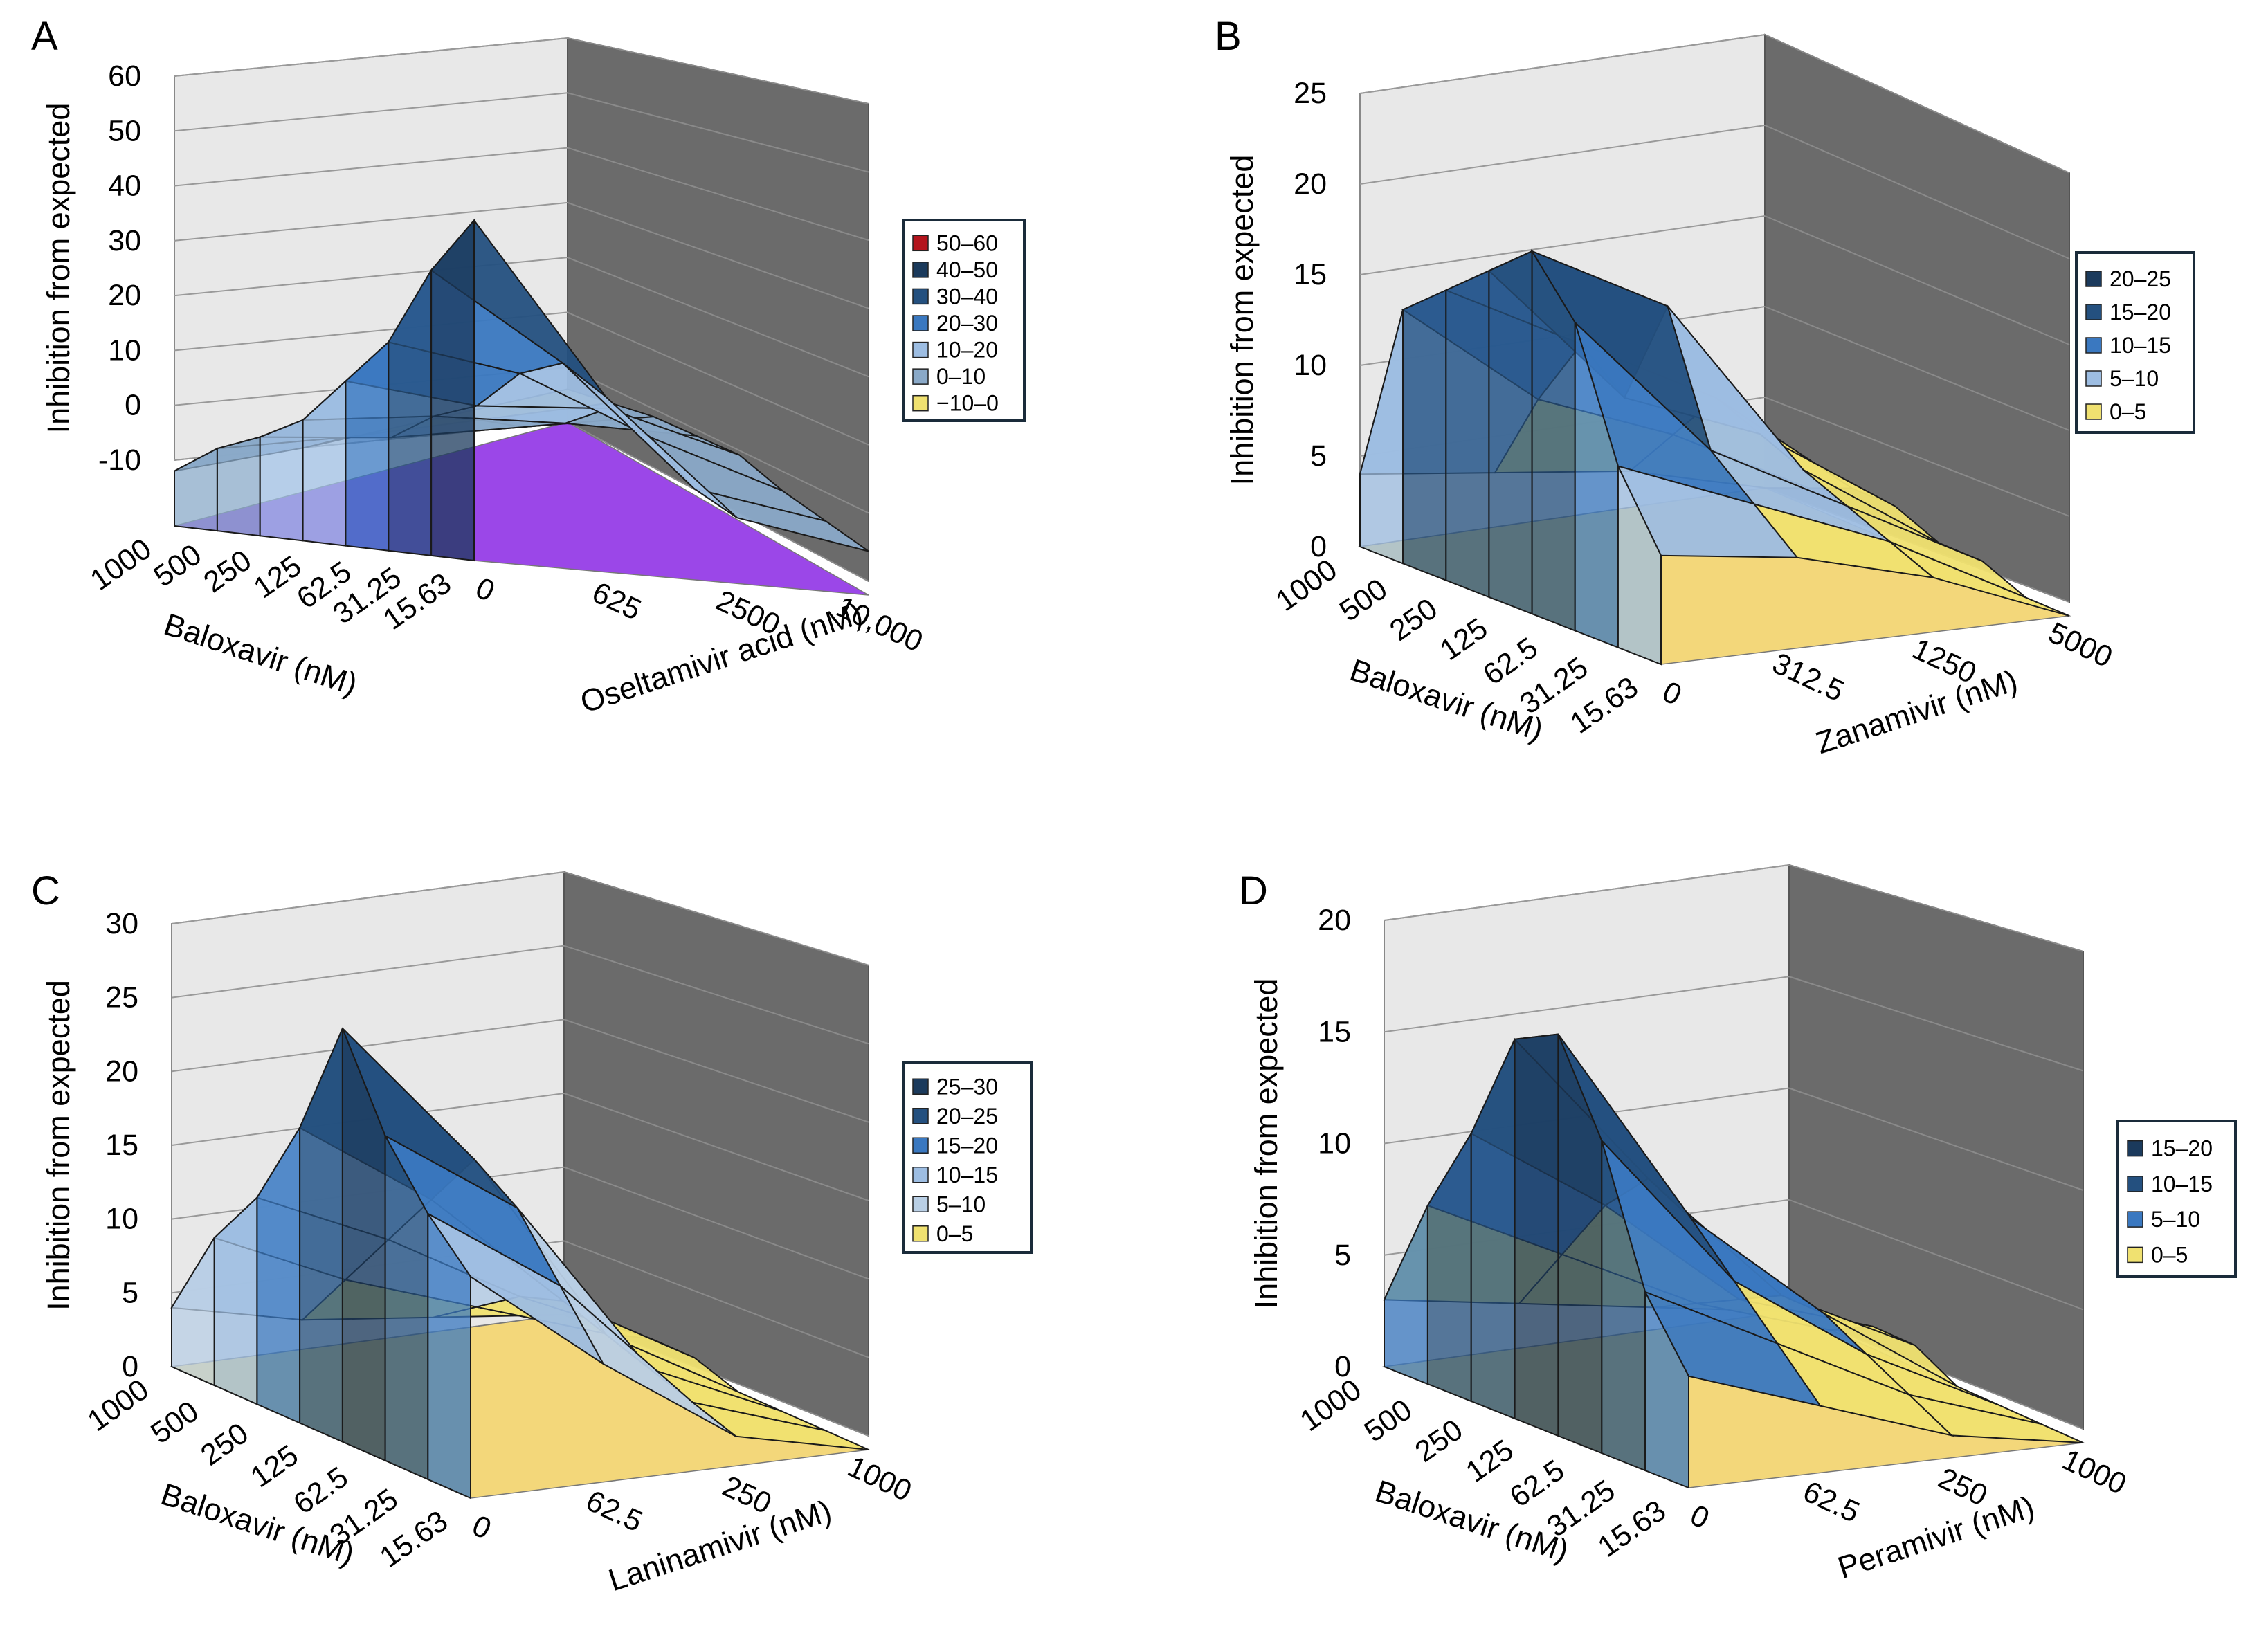 The image size is (2268, 1631). I want to click on legend-label: 10–20, so click(967, 350).